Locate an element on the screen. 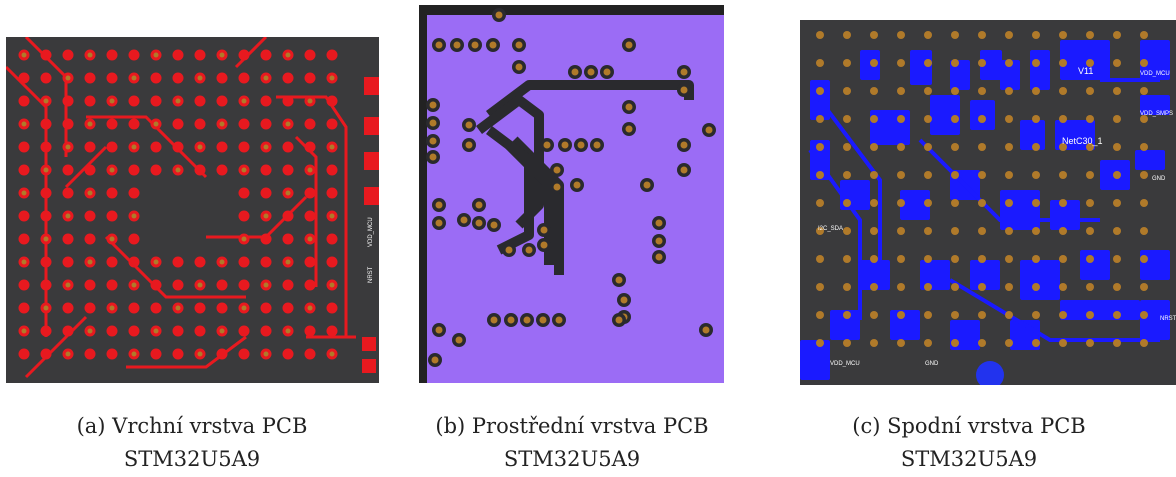 The width and height of the screenshot is (1176, 477). caption-b: (b) Prostřední vrstva PCB STM32U5A9 is located at coordinates (572, 443).